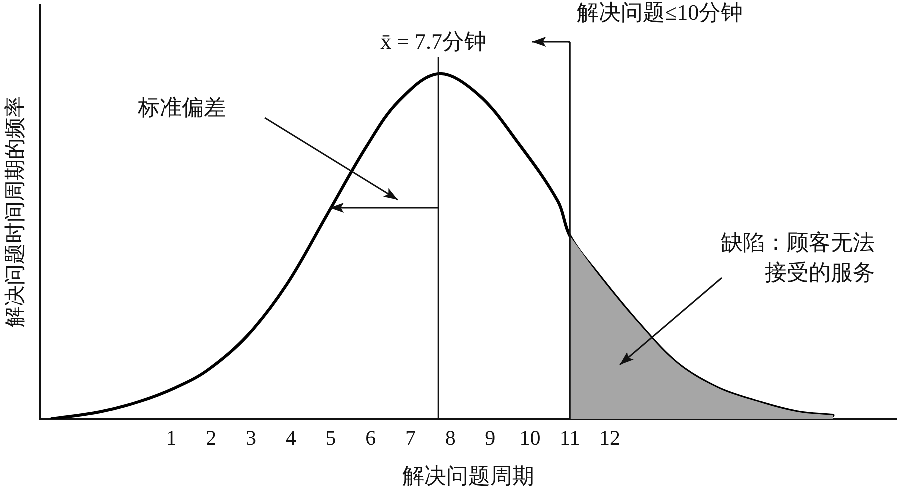 Image resolution: width=899 pixels, height=495 pixels. What do you see at coordinates (410, 438) in the screenshot?
I see `x-tick-label: 7` at bounding box center [410, 438].